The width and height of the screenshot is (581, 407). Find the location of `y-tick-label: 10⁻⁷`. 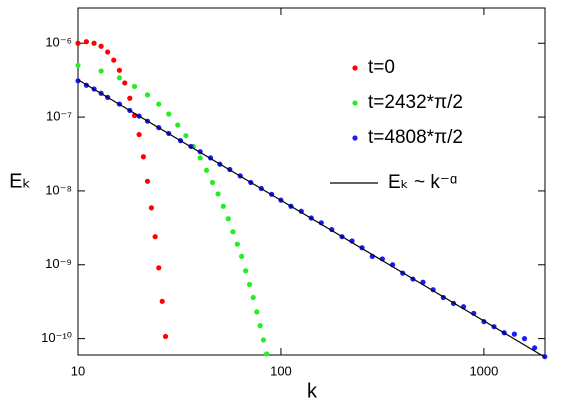

y-tick-label: 10⁻⁷ is located at coordinates (59, 116).